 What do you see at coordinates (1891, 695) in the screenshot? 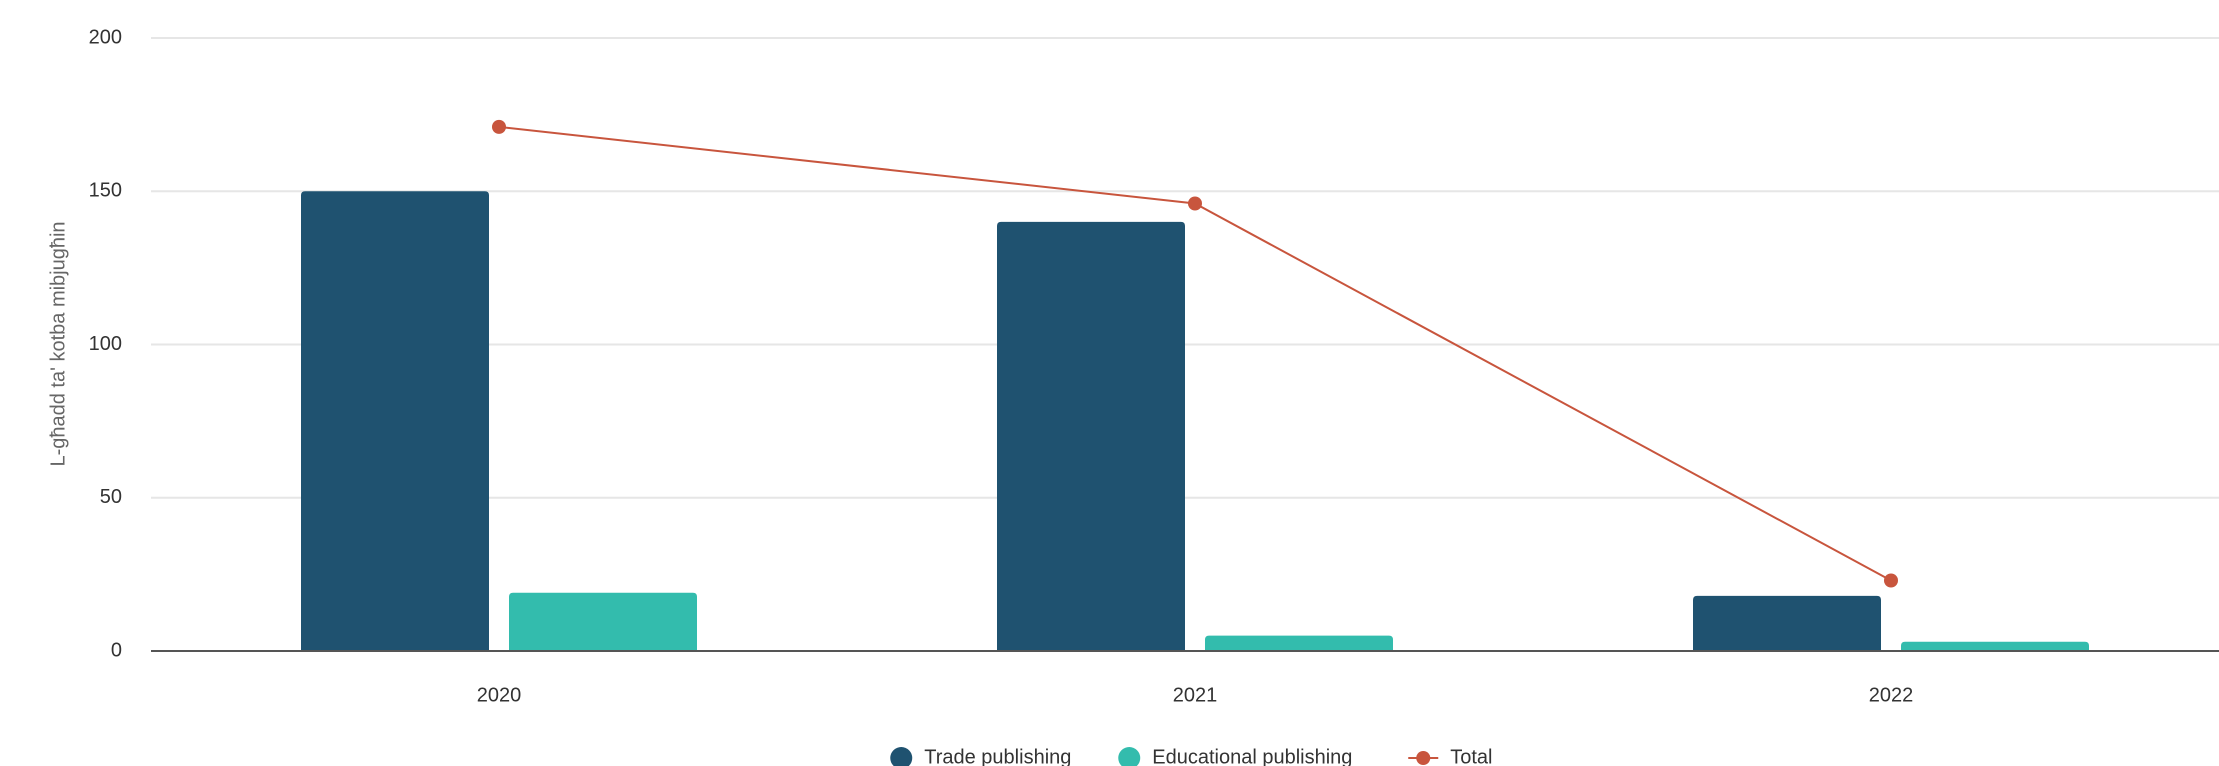
I see `x-tick-label: 2022` at bounding box center [1891, 695].